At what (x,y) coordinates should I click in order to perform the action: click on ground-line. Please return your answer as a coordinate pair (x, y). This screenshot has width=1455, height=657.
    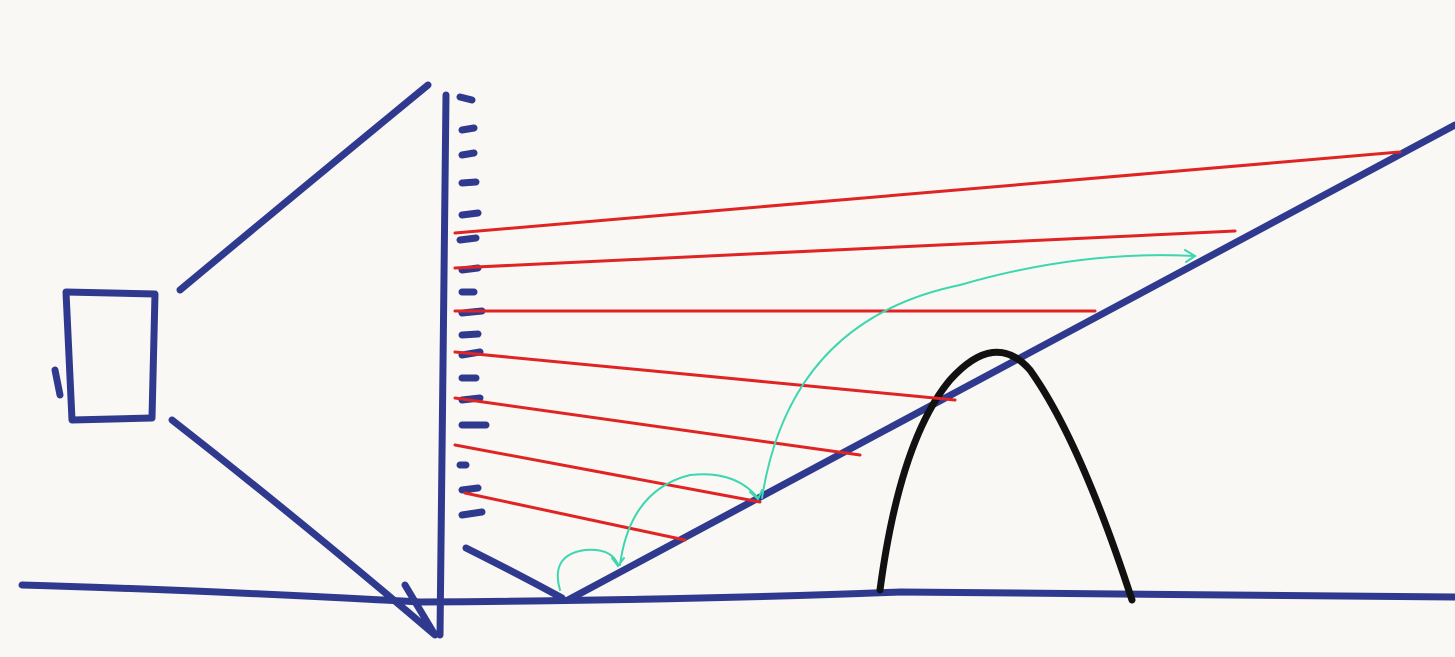
    Looking at the image, I should click on (736, 593).